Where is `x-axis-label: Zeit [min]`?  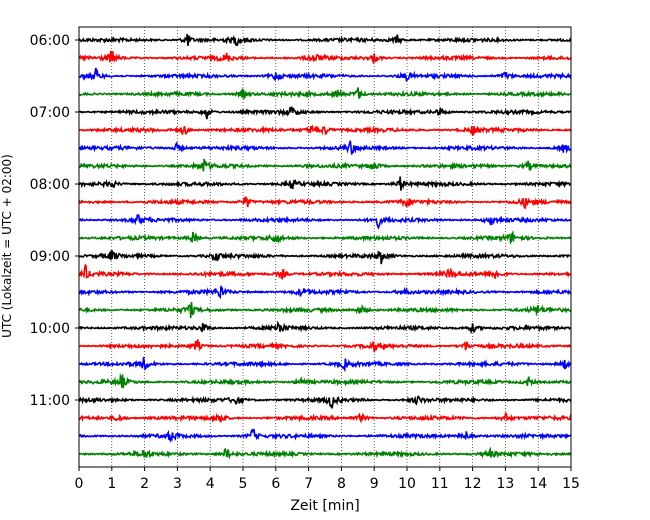 x-axis-label: Zeit [min] is located at coordinates (324, 506).